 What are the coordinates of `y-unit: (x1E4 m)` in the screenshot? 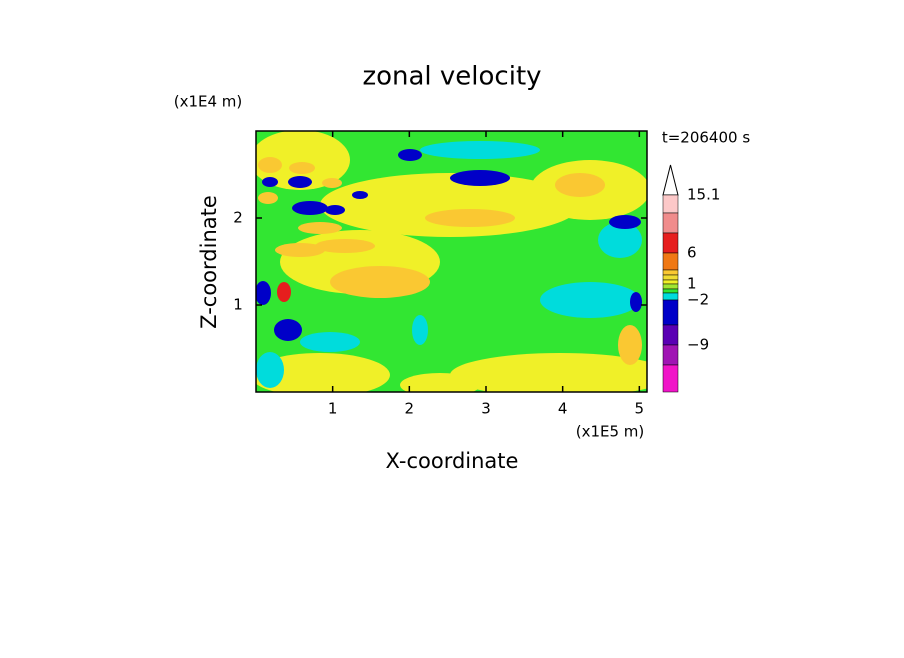 It's located at (208, 102).